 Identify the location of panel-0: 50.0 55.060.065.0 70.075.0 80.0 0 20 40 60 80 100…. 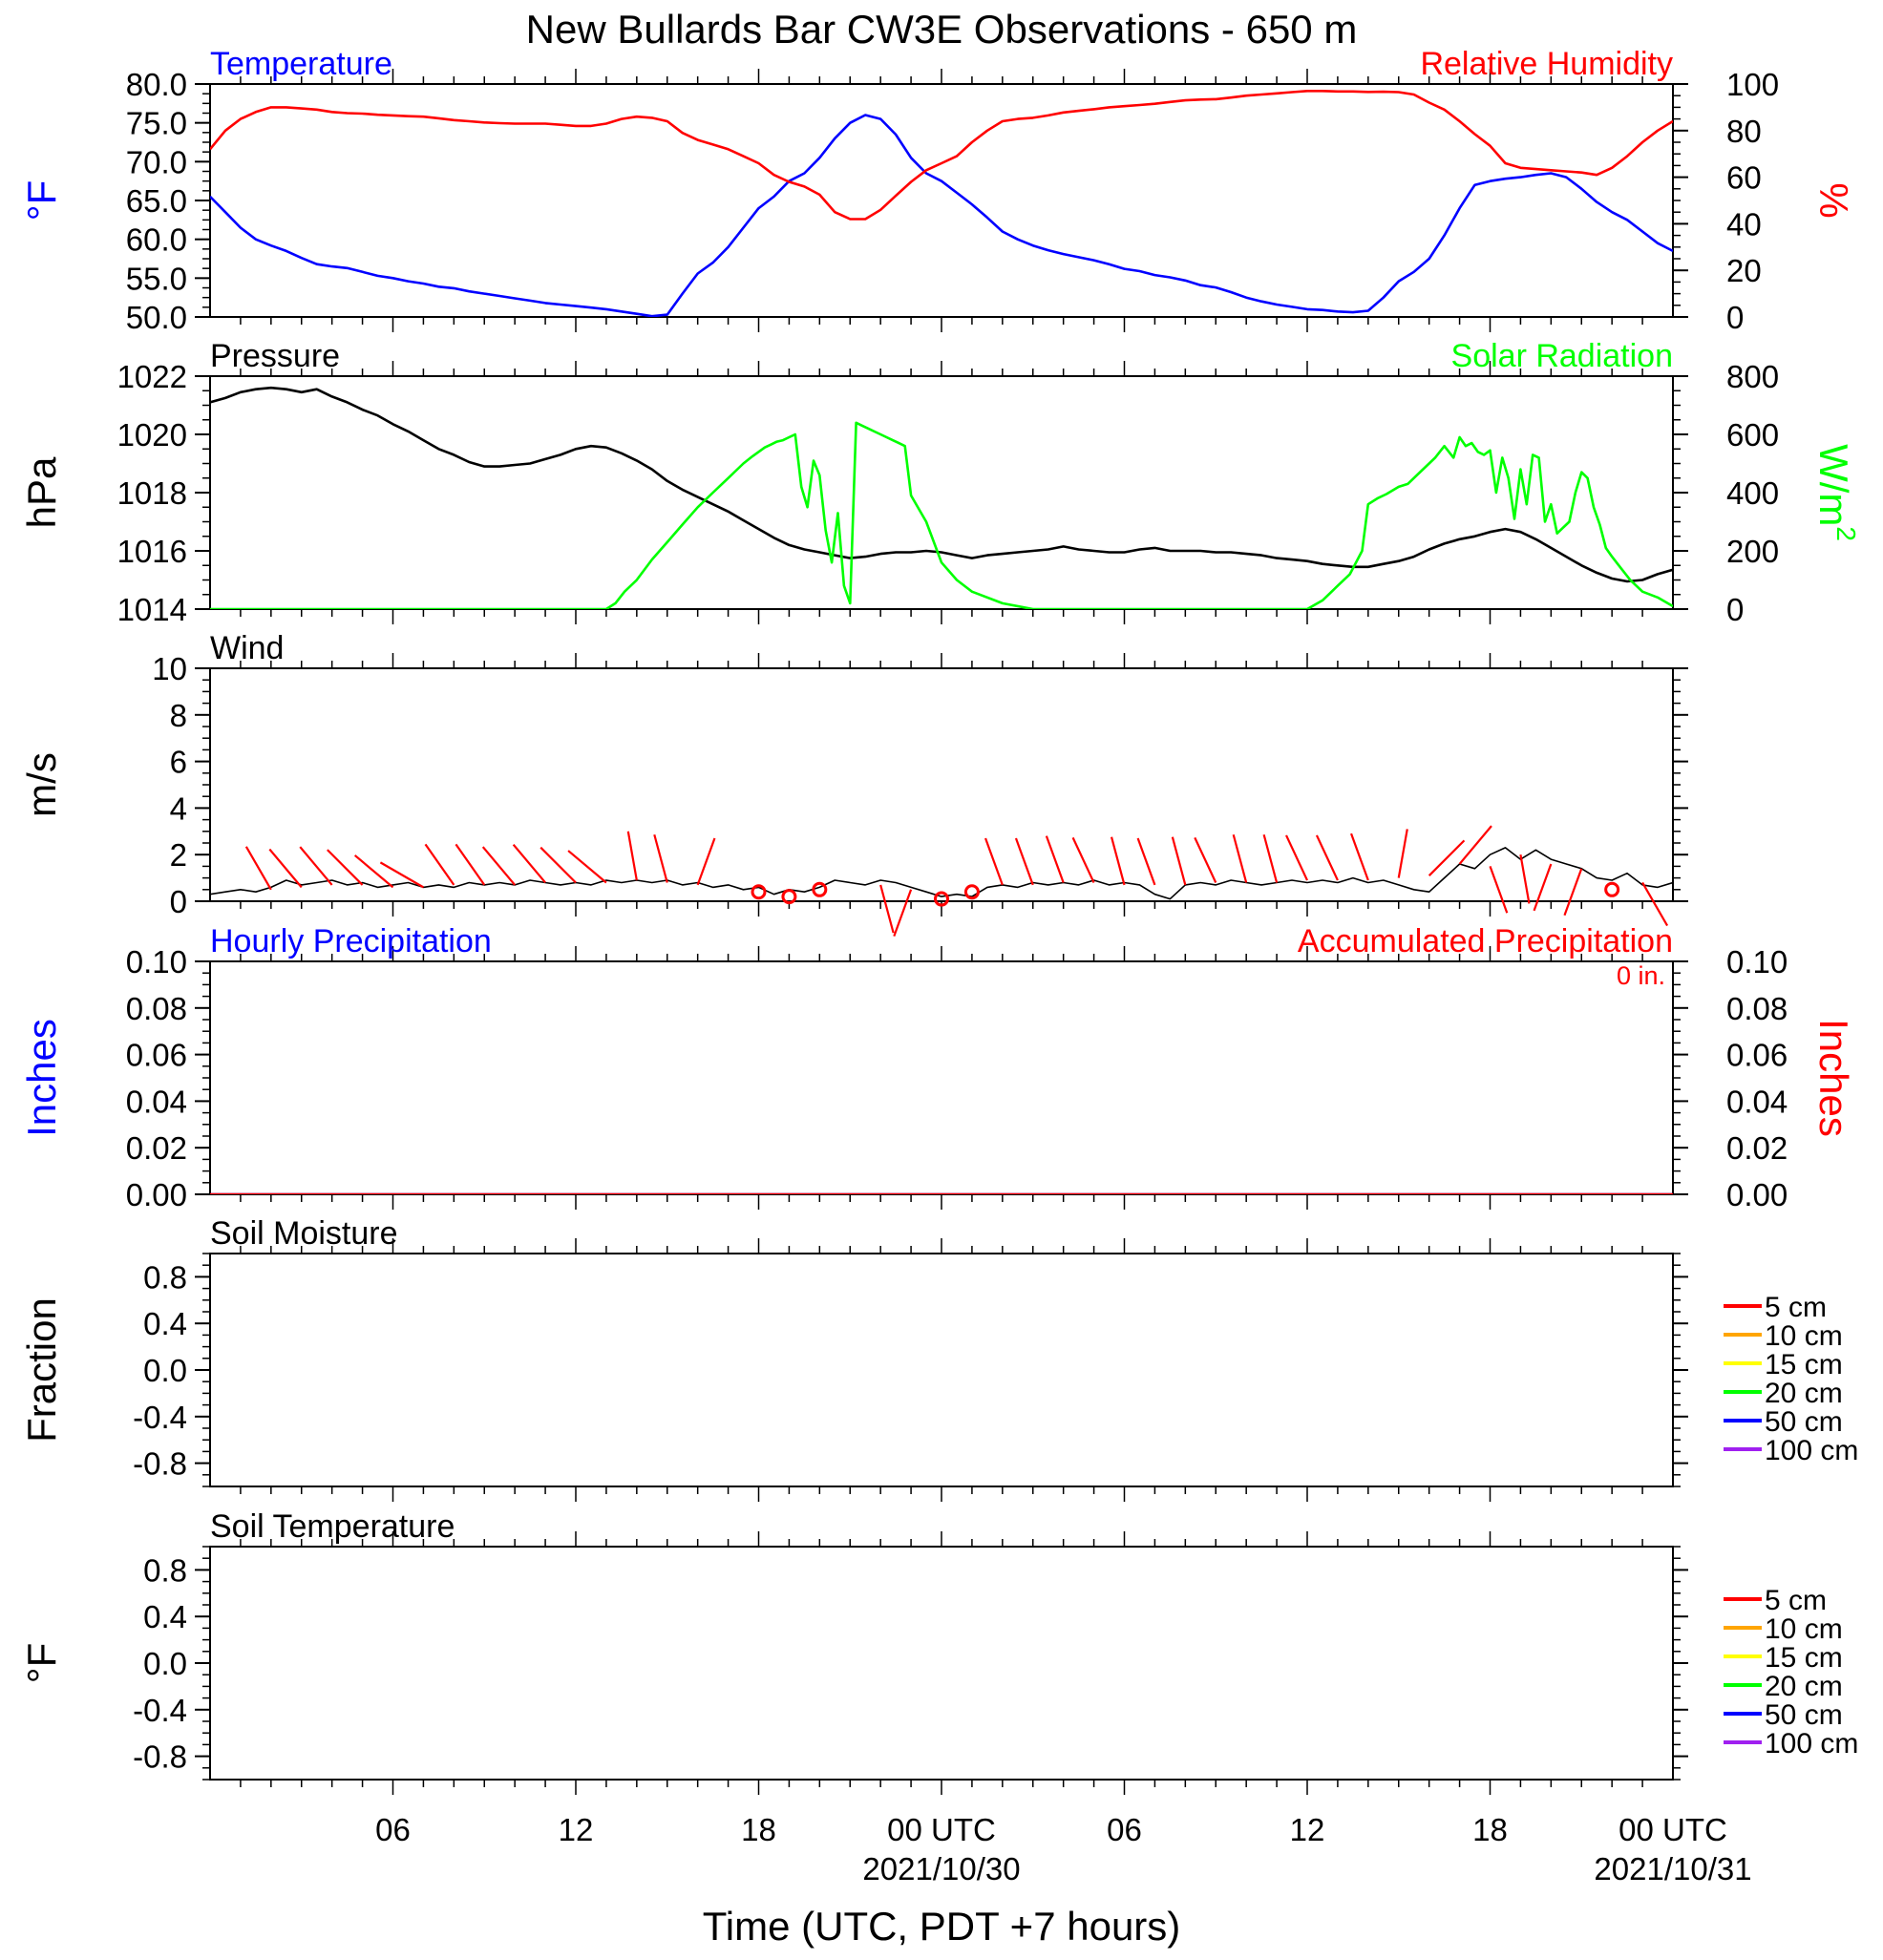
(937, 190).